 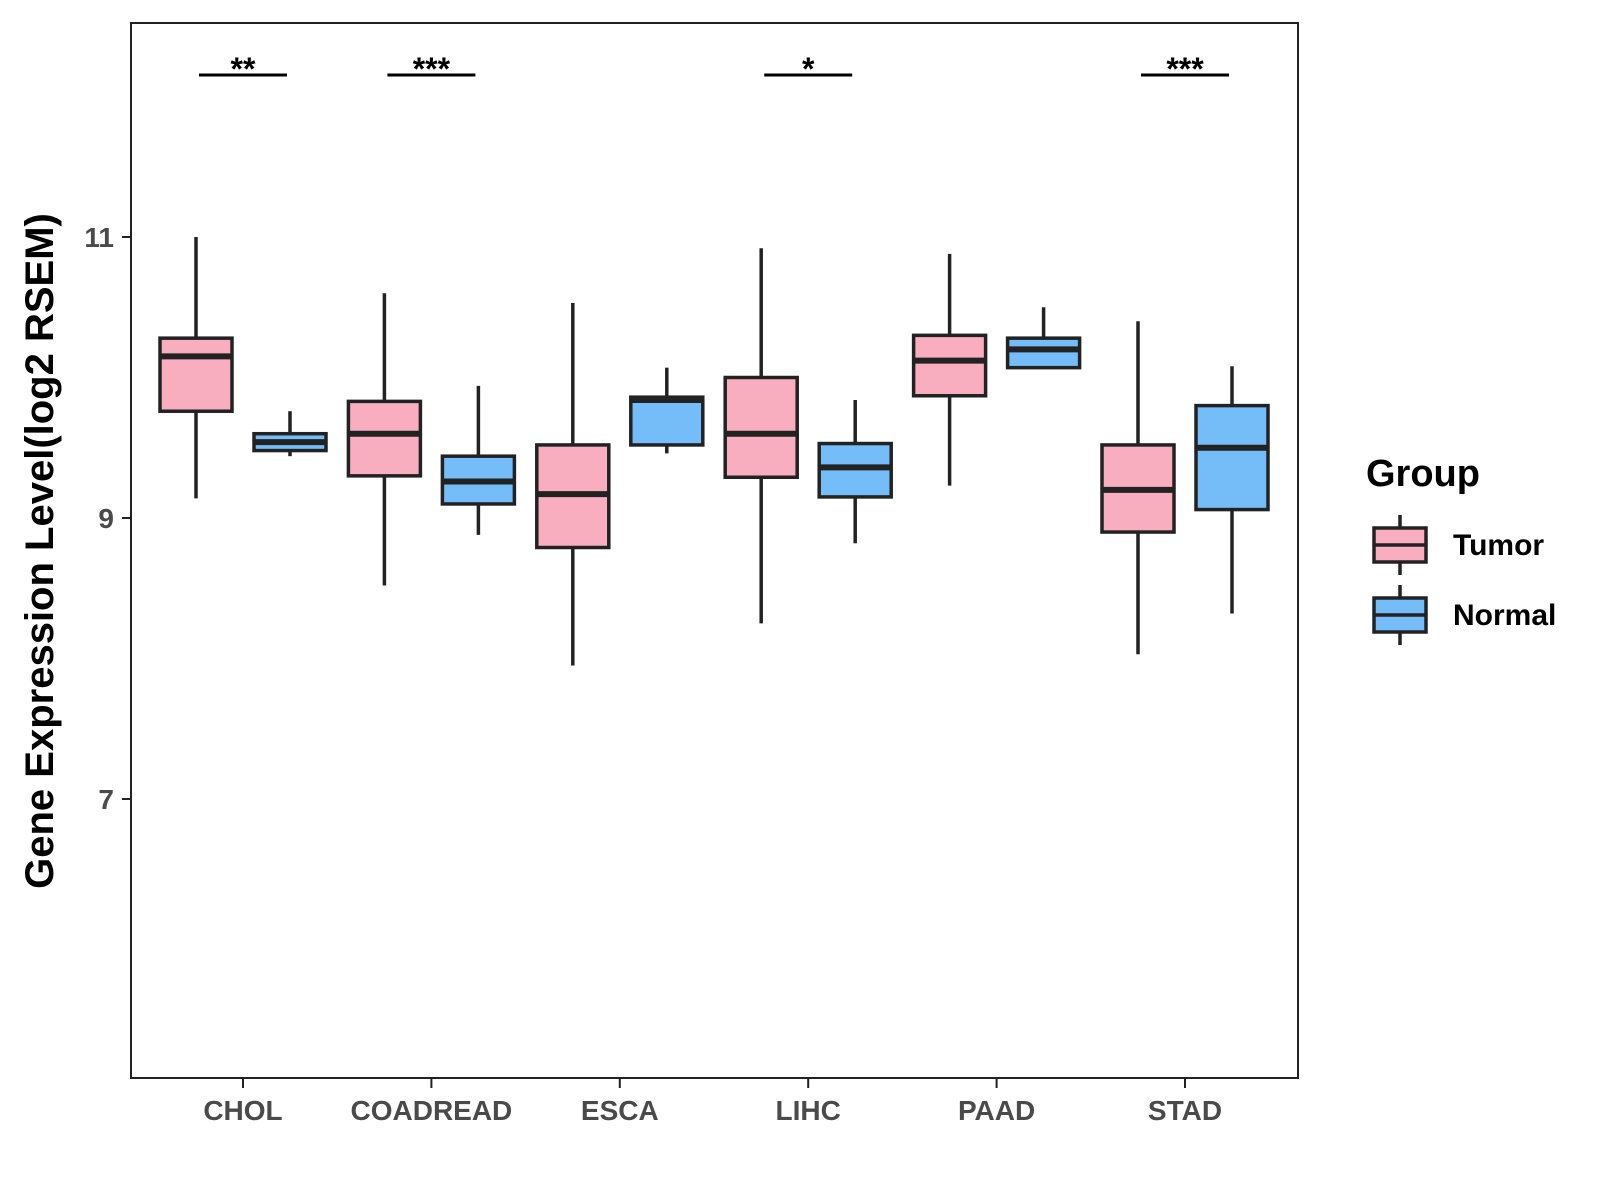 I want to click on box-tumor-chol, so click(x=196, y=368).